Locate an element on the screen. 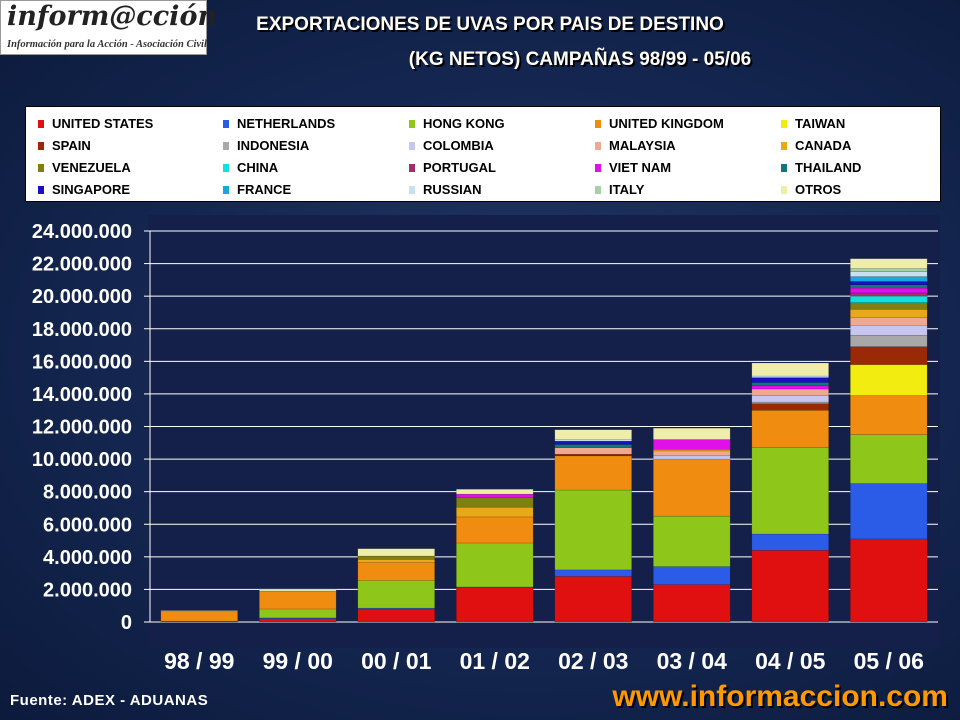  legend-label: VENEZUELA is located at coordinates (91, 167).